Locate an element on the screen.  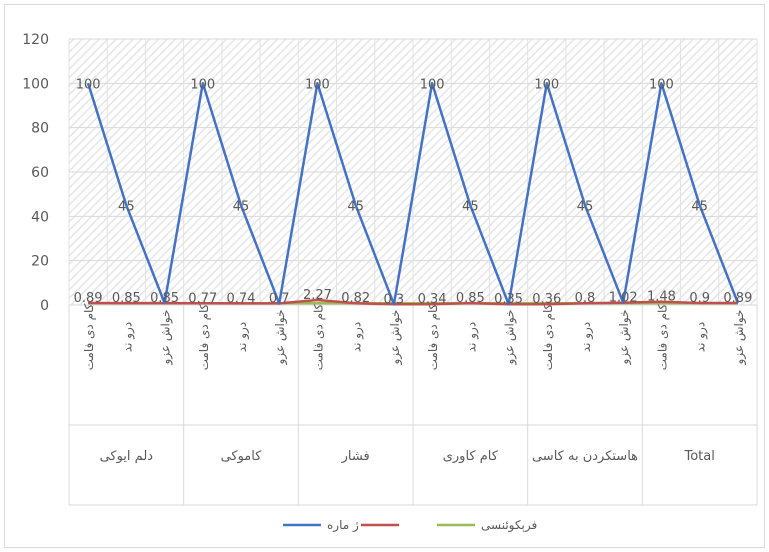
data-label: 0.3 is located at coordinates (394, 299).